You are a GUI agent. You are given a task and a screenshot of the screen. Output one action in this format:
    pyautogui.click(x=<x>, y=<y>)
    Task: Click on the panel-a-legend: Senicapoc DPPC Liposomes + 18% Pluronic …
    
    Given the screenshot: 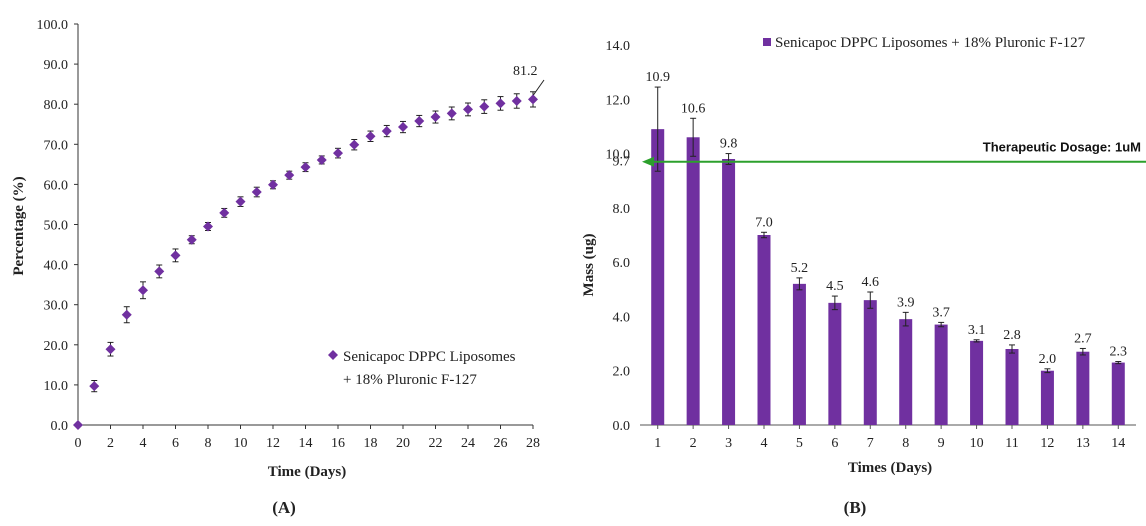 What is the action you would take?
    pyautogui.click(x=422, y=368)
    